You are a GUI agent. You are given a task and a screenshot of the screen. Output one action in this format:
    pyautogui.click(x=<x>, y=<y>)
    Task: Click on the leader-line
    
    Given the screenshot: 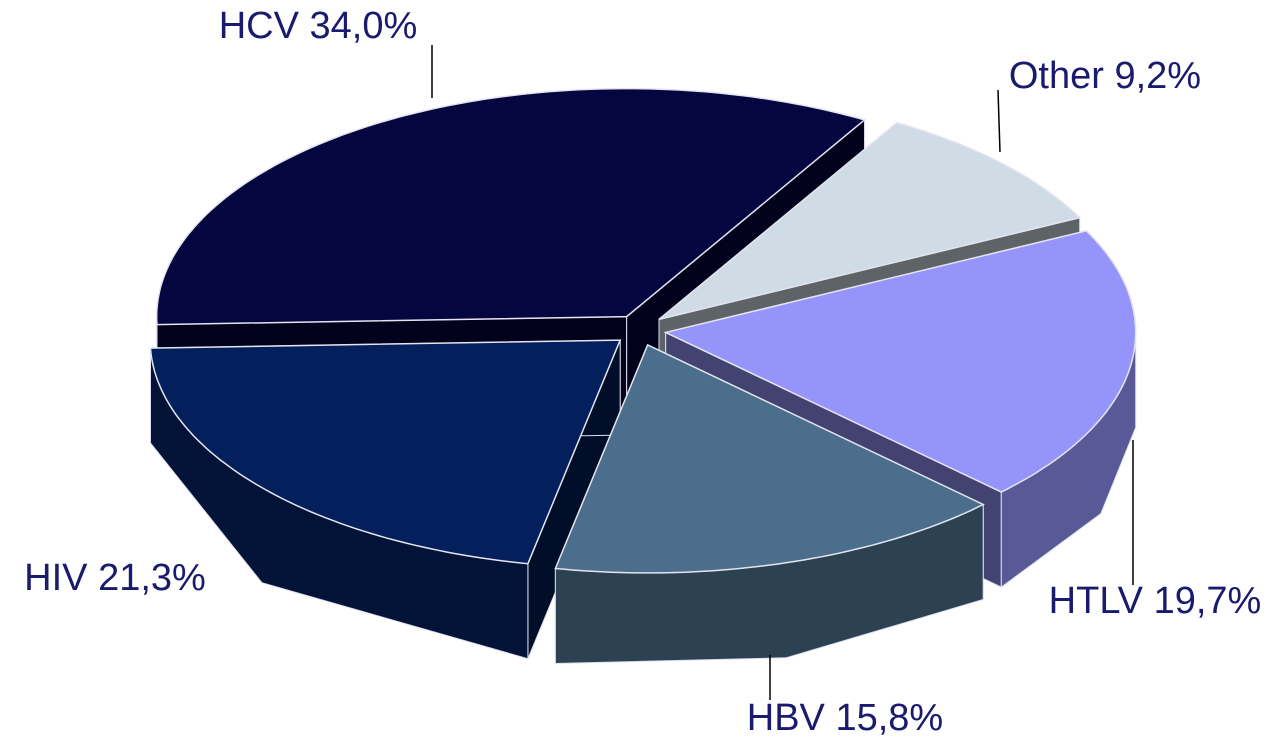 What is the action you would take?
    pyautogui.click(x=999, y=121)
    